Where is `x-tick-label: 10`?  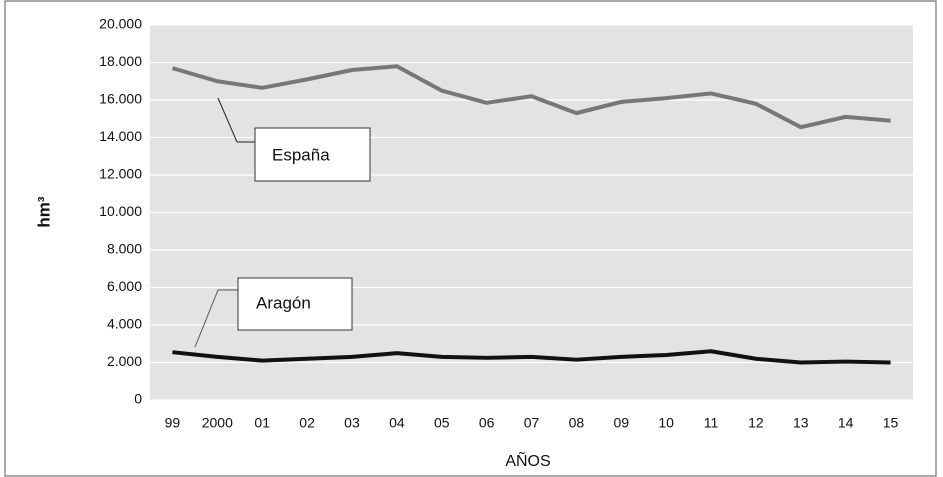
x-tick-label: 10 is located at coordinates (666, 423).